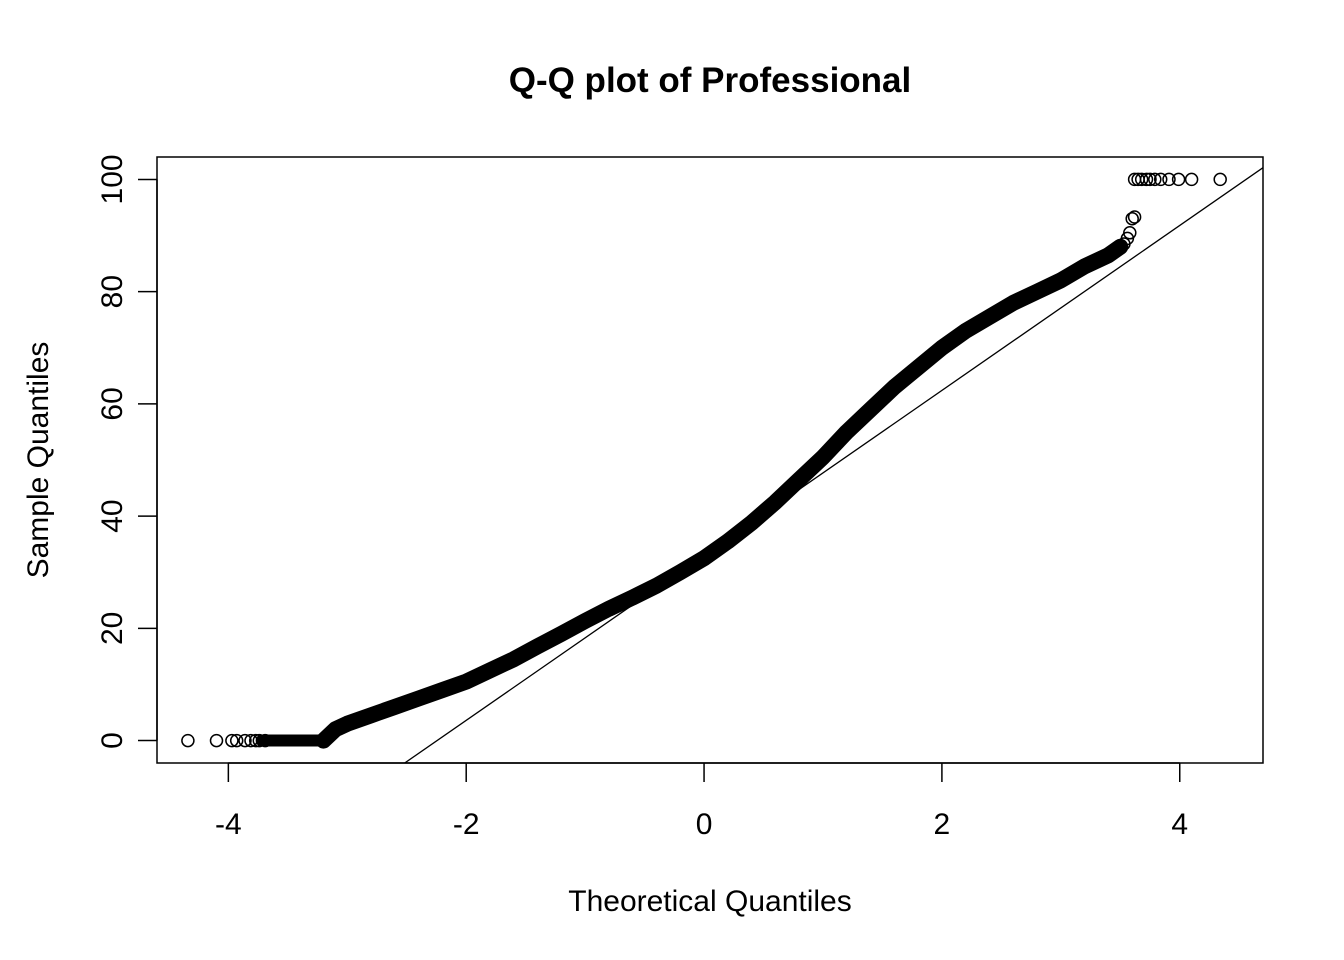 This screenshot has height=960, width=1344. What do you see at coordinates (112, 179) in the screenshot?
I see `y-tick-label: 100` at bounding box center [112, 179].